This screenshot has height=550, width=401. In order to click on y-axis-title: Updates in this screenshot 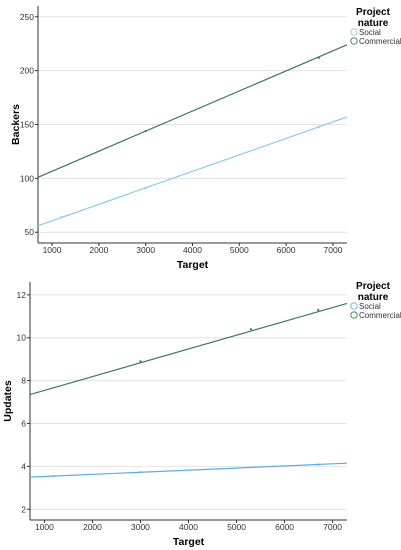, I will do `click(8, 401)`.